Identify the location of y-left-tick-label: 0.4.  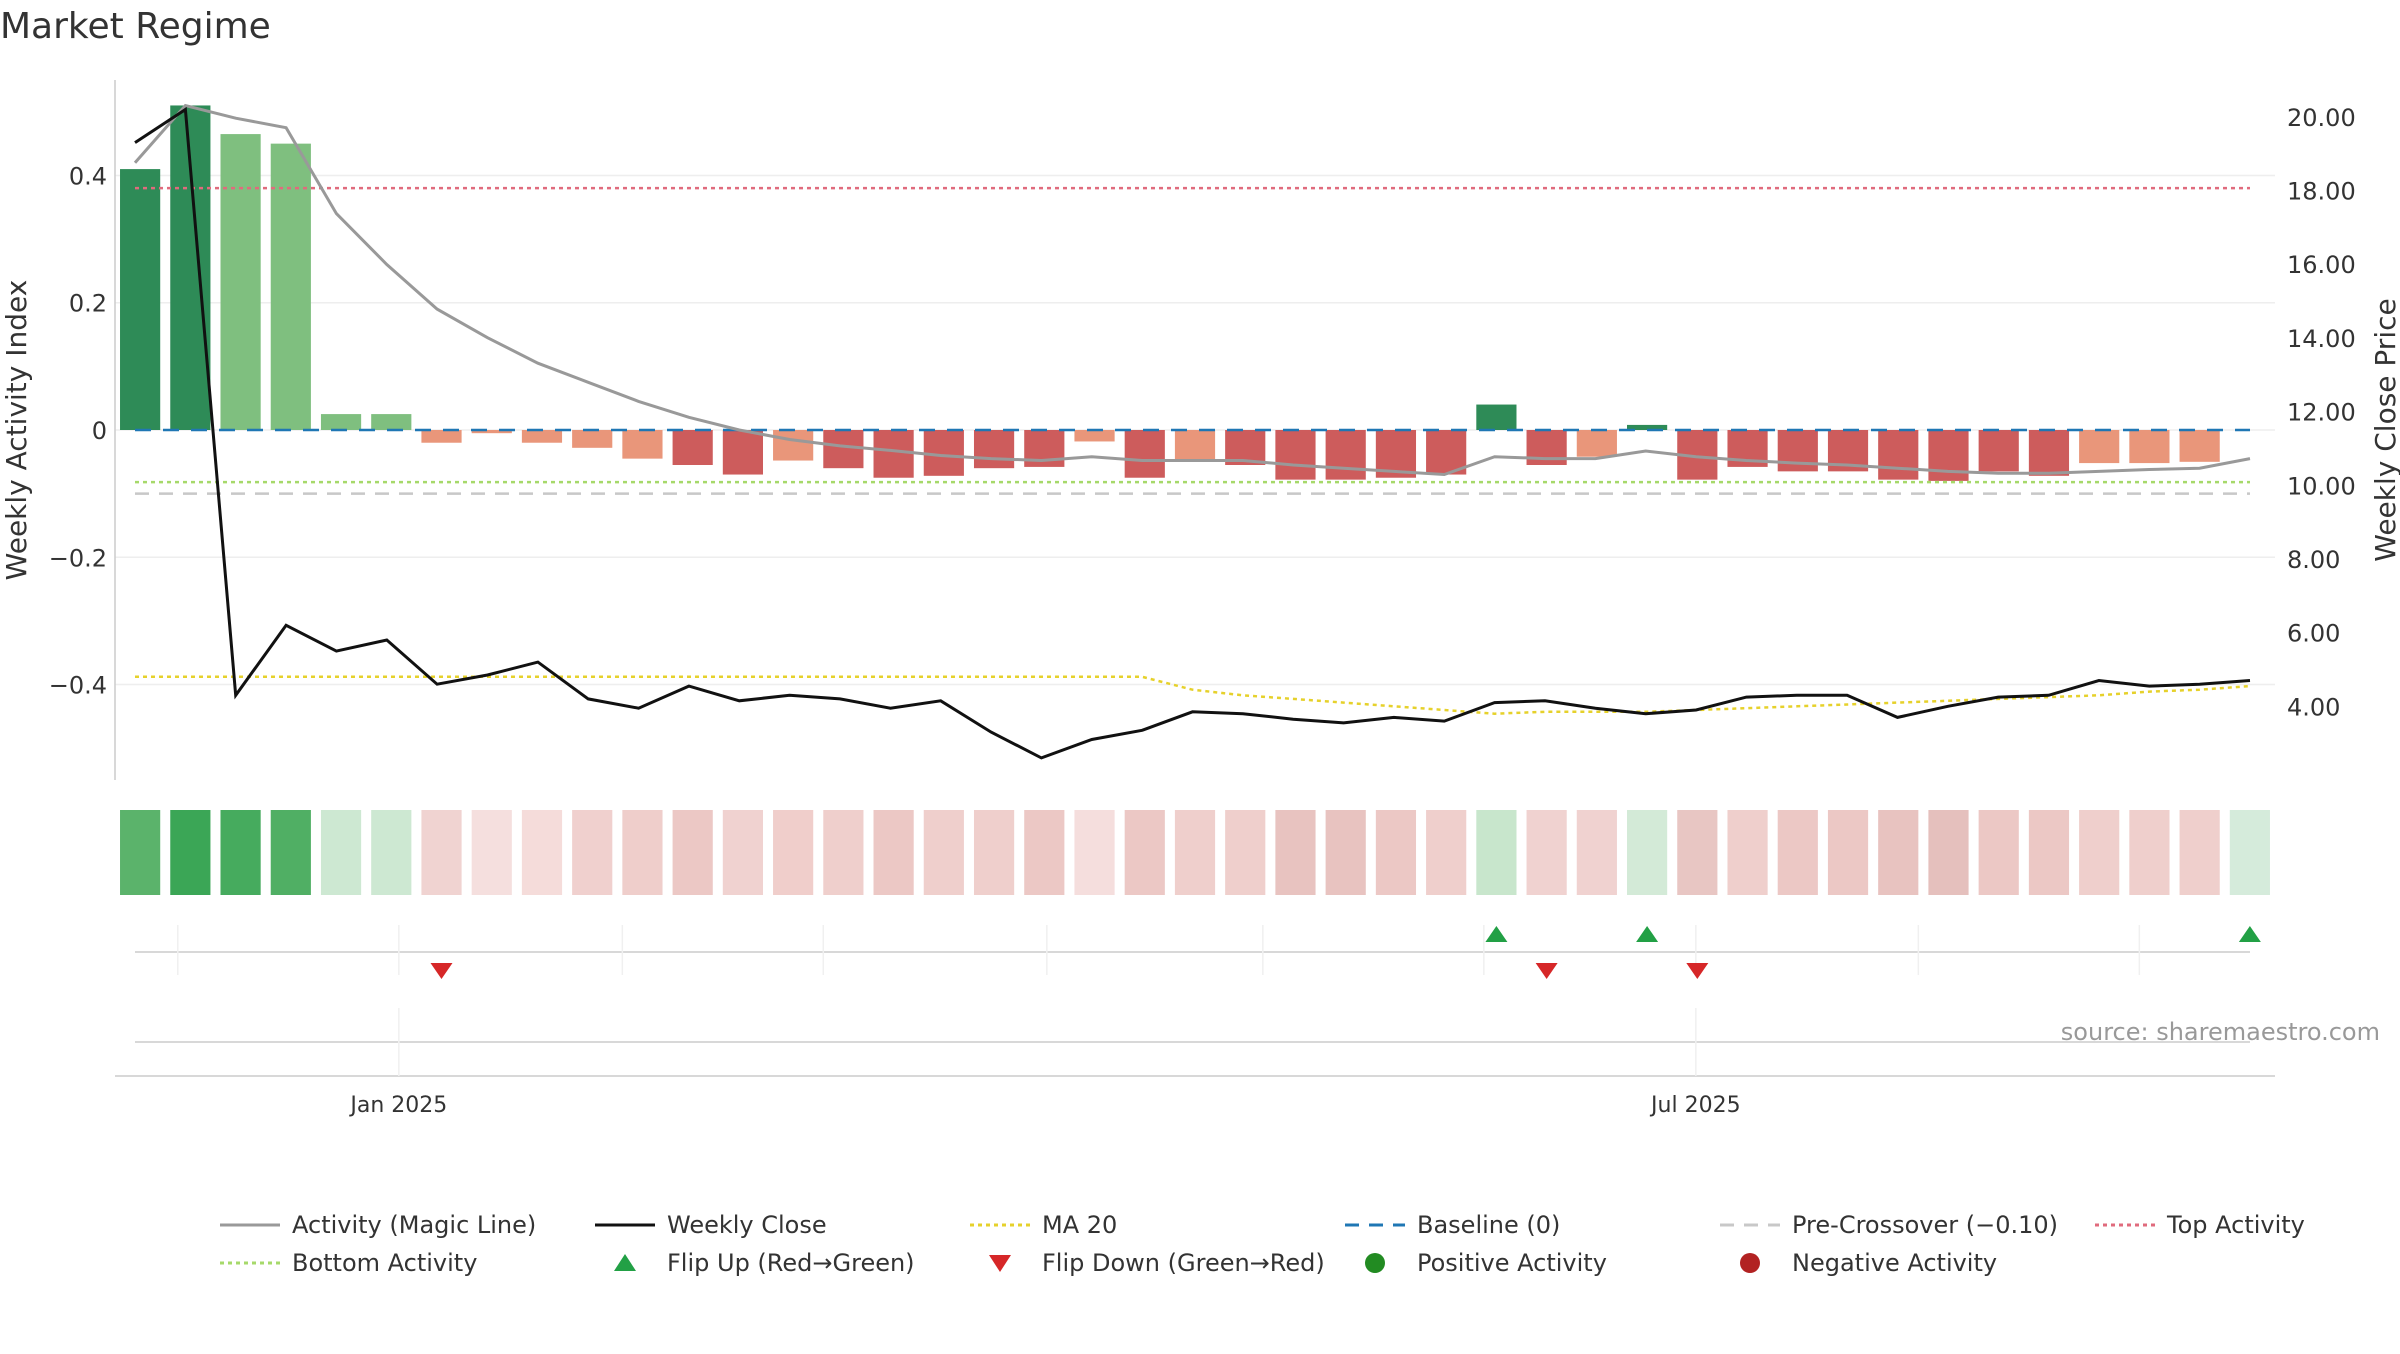
(88, 176).